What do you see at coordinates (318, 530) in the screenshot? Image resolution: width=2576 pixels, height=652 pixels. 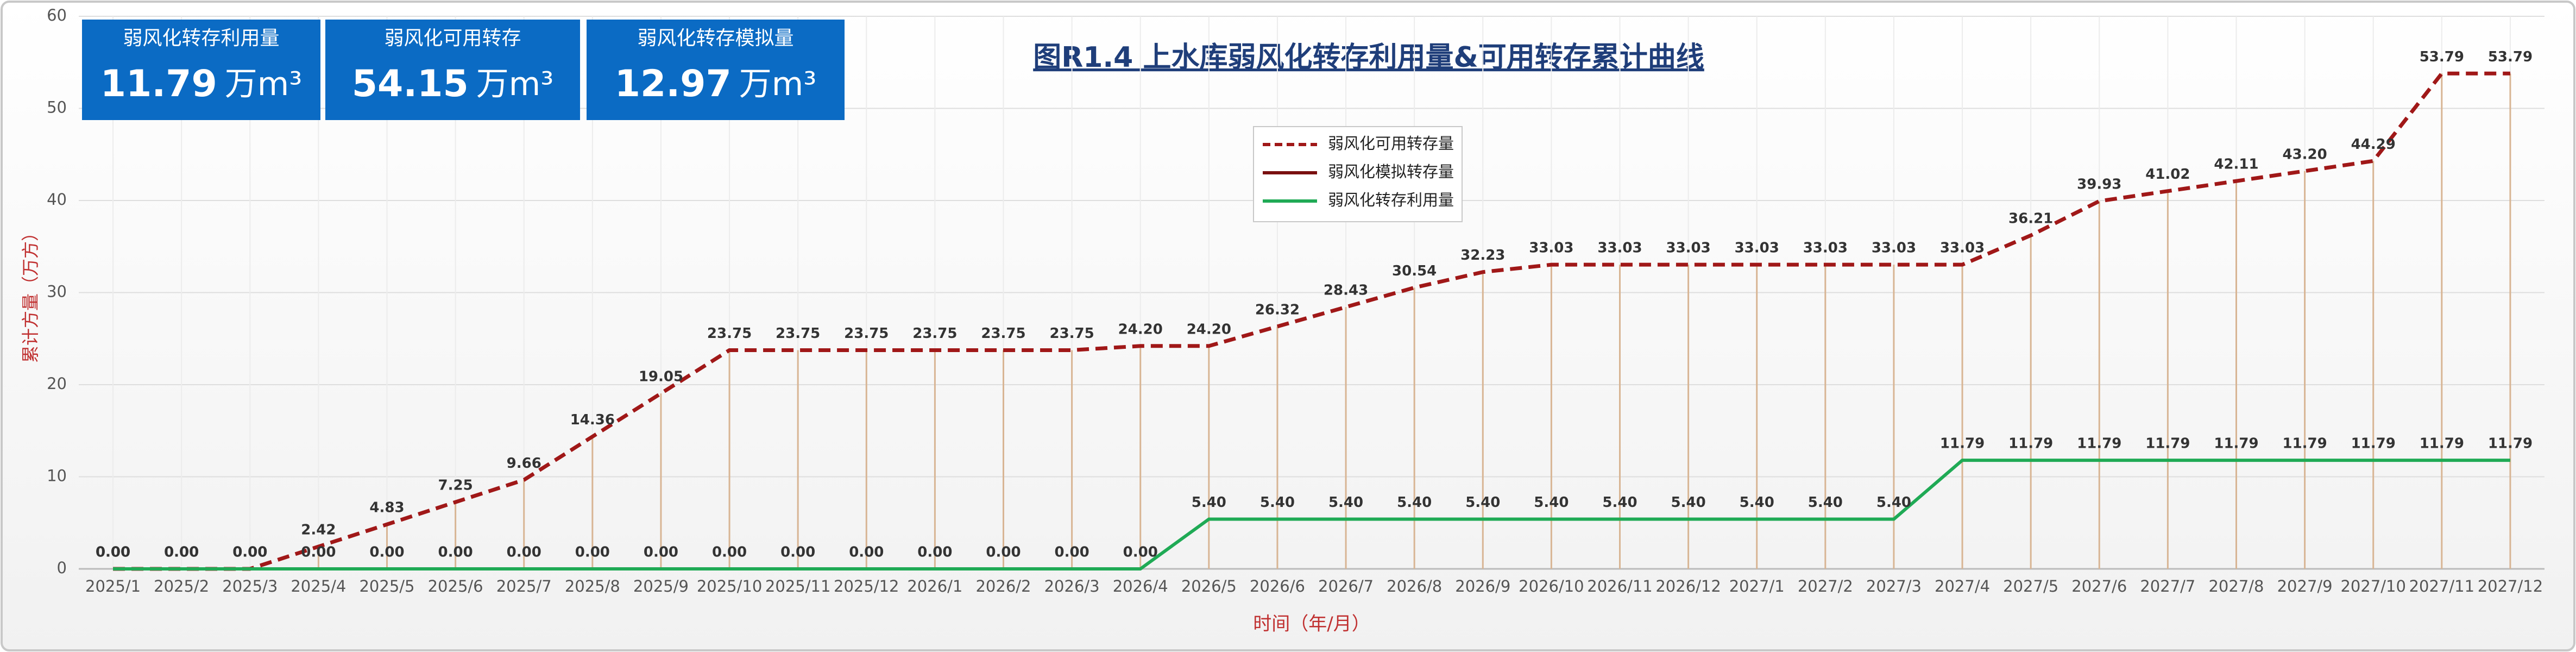 I see `data-label: 2.42` at bounding box center [318, 530].